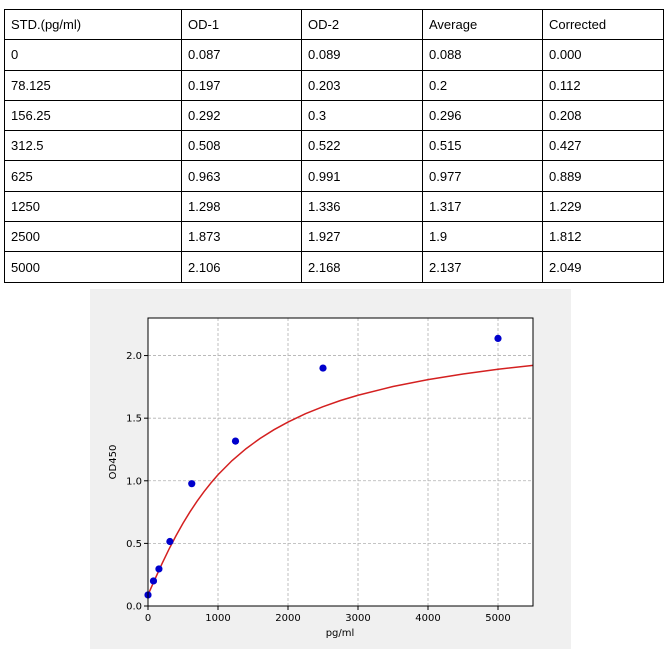  Describe the element at coordinates (482, 176) in the screenshot. I see `cell-average: 0.977` at that location.